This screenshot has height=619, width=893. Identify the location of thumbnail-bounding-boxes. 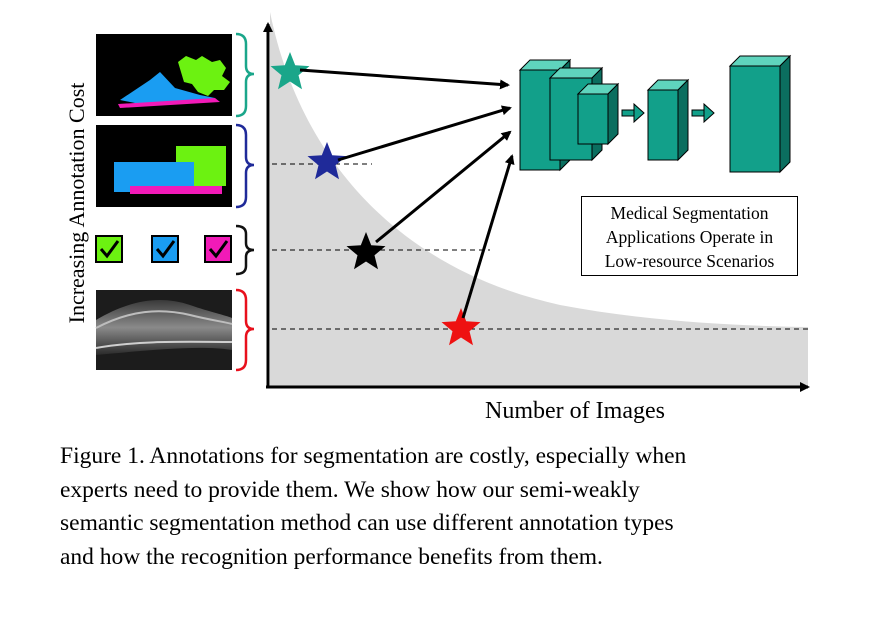
(164, 166).